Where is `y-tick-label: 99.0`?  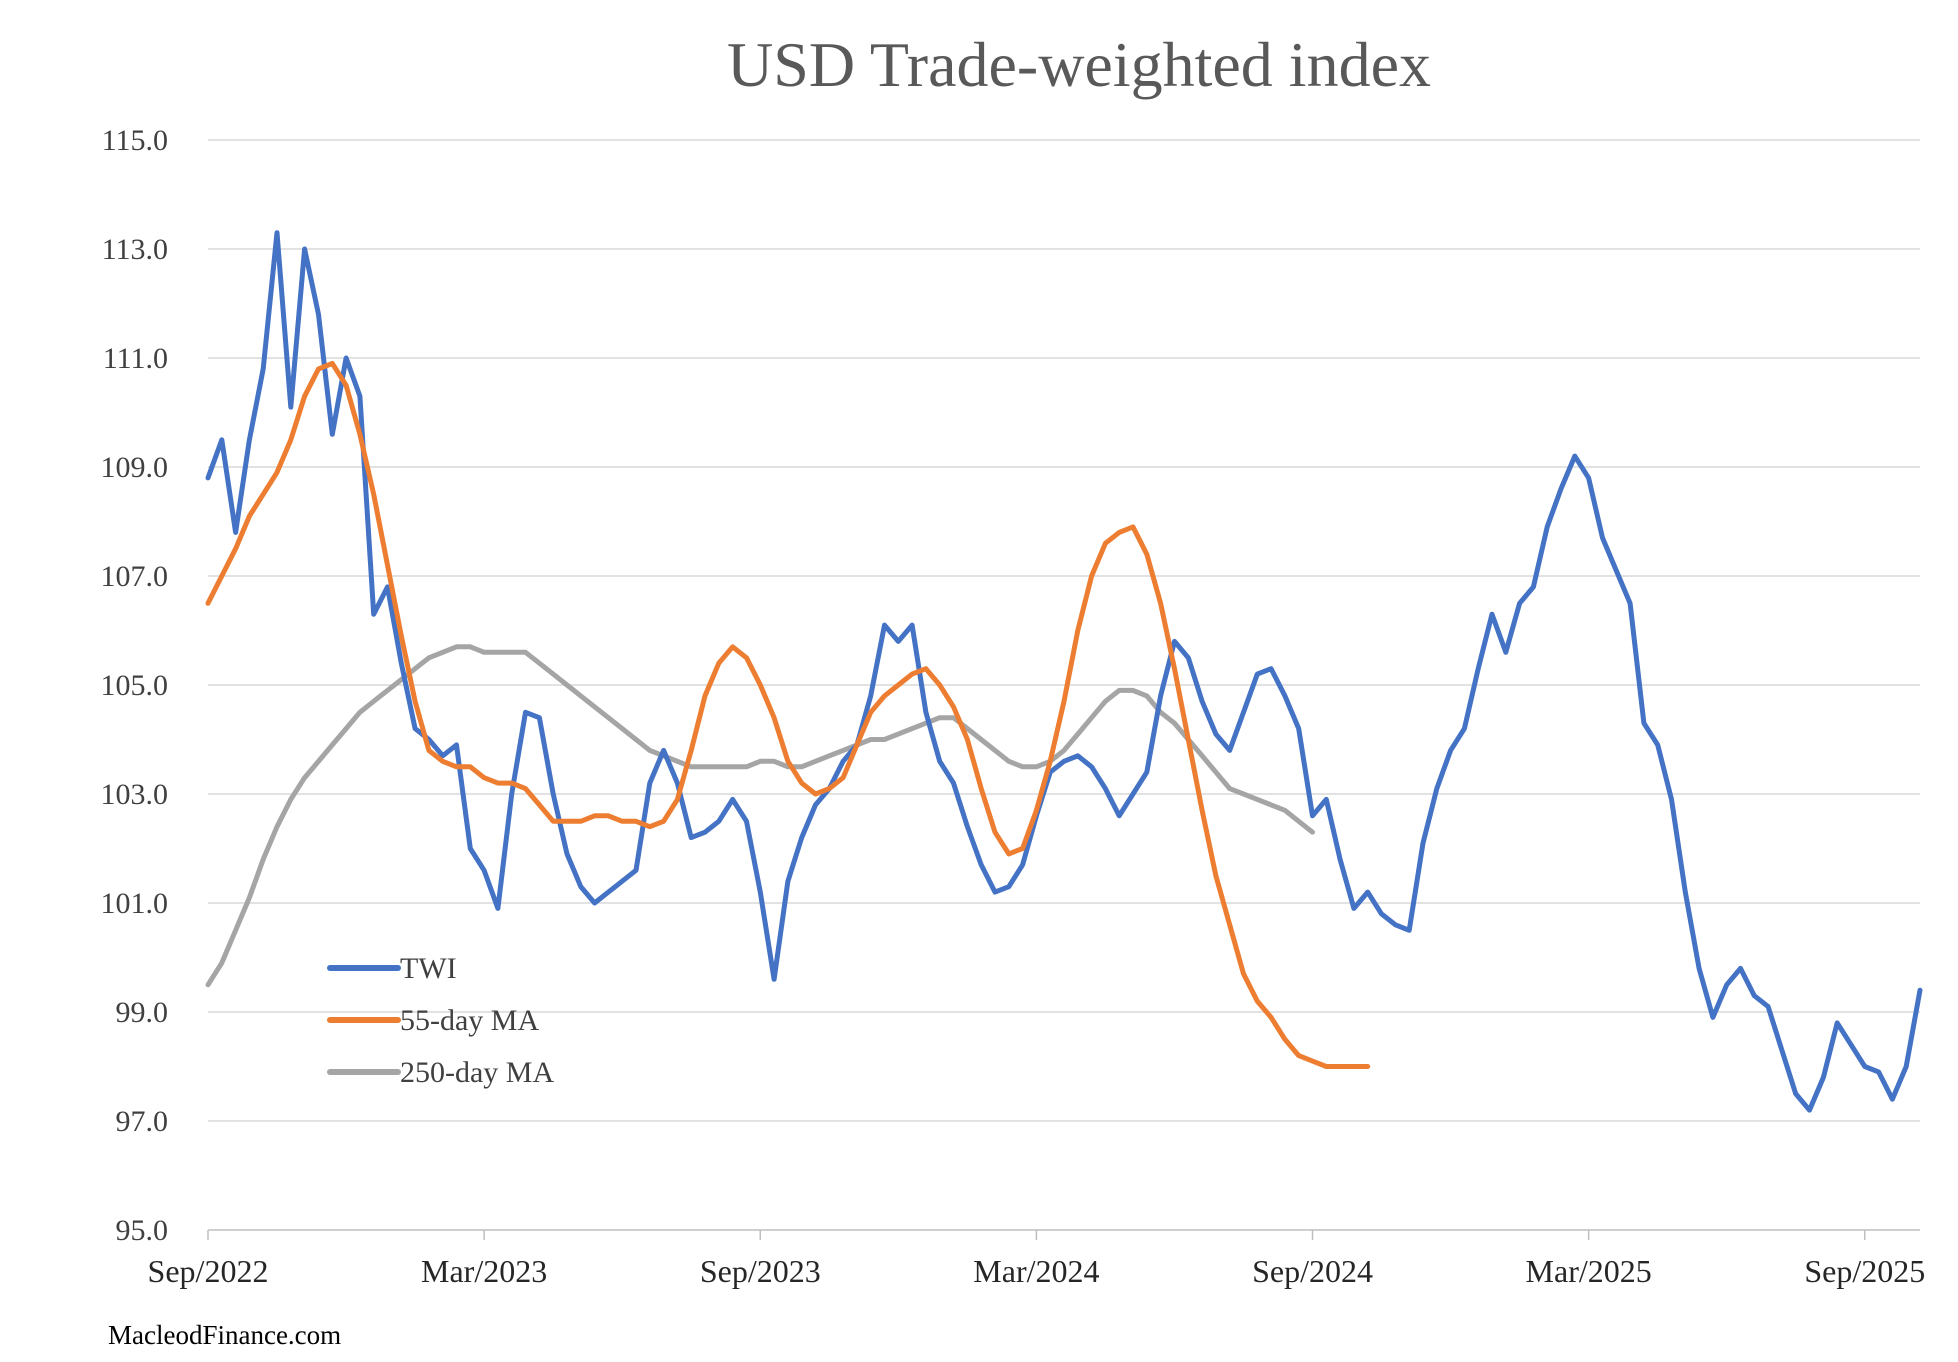 y-tick-label: 99.0 is located at coordinates (142, 1012).